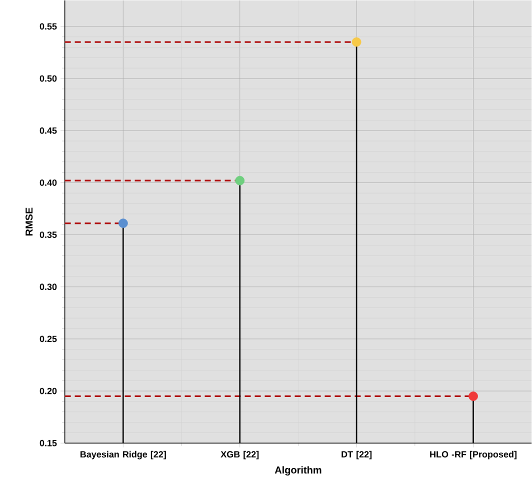  I want to click on x-tick-label: Bayesian Ridge [22], so click(123, 455).